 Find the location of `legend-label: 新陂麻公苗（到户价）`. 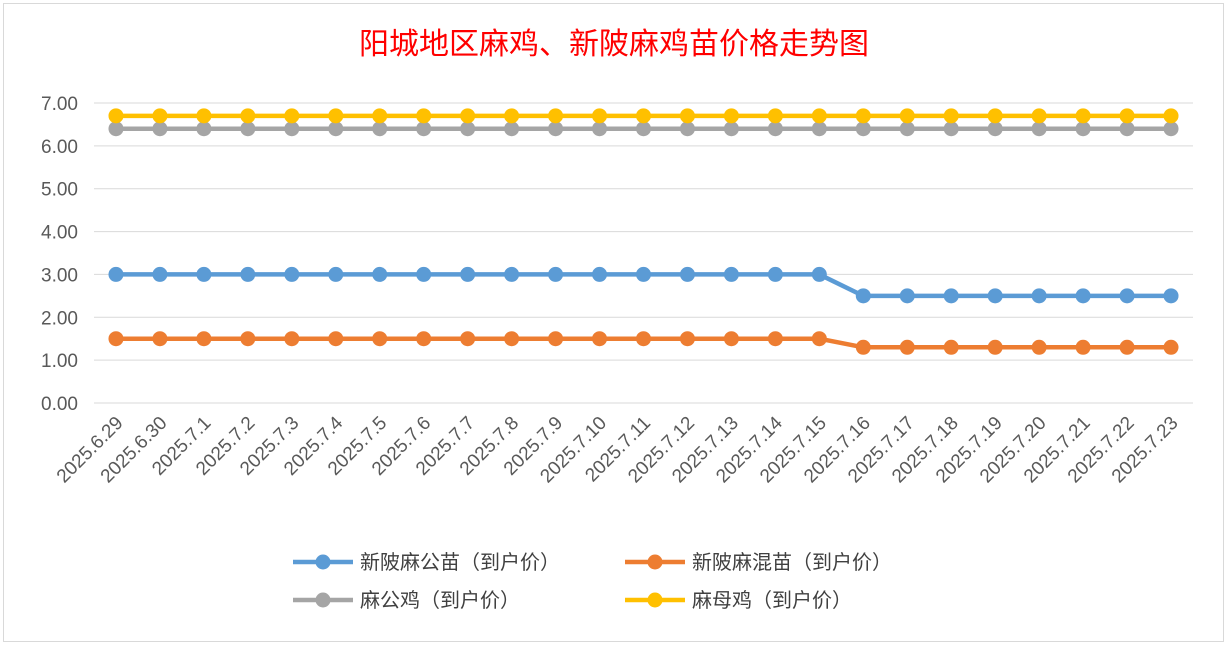

legend-label: 新陂麻公苗（到户价） is located at coordinates (460, 562).